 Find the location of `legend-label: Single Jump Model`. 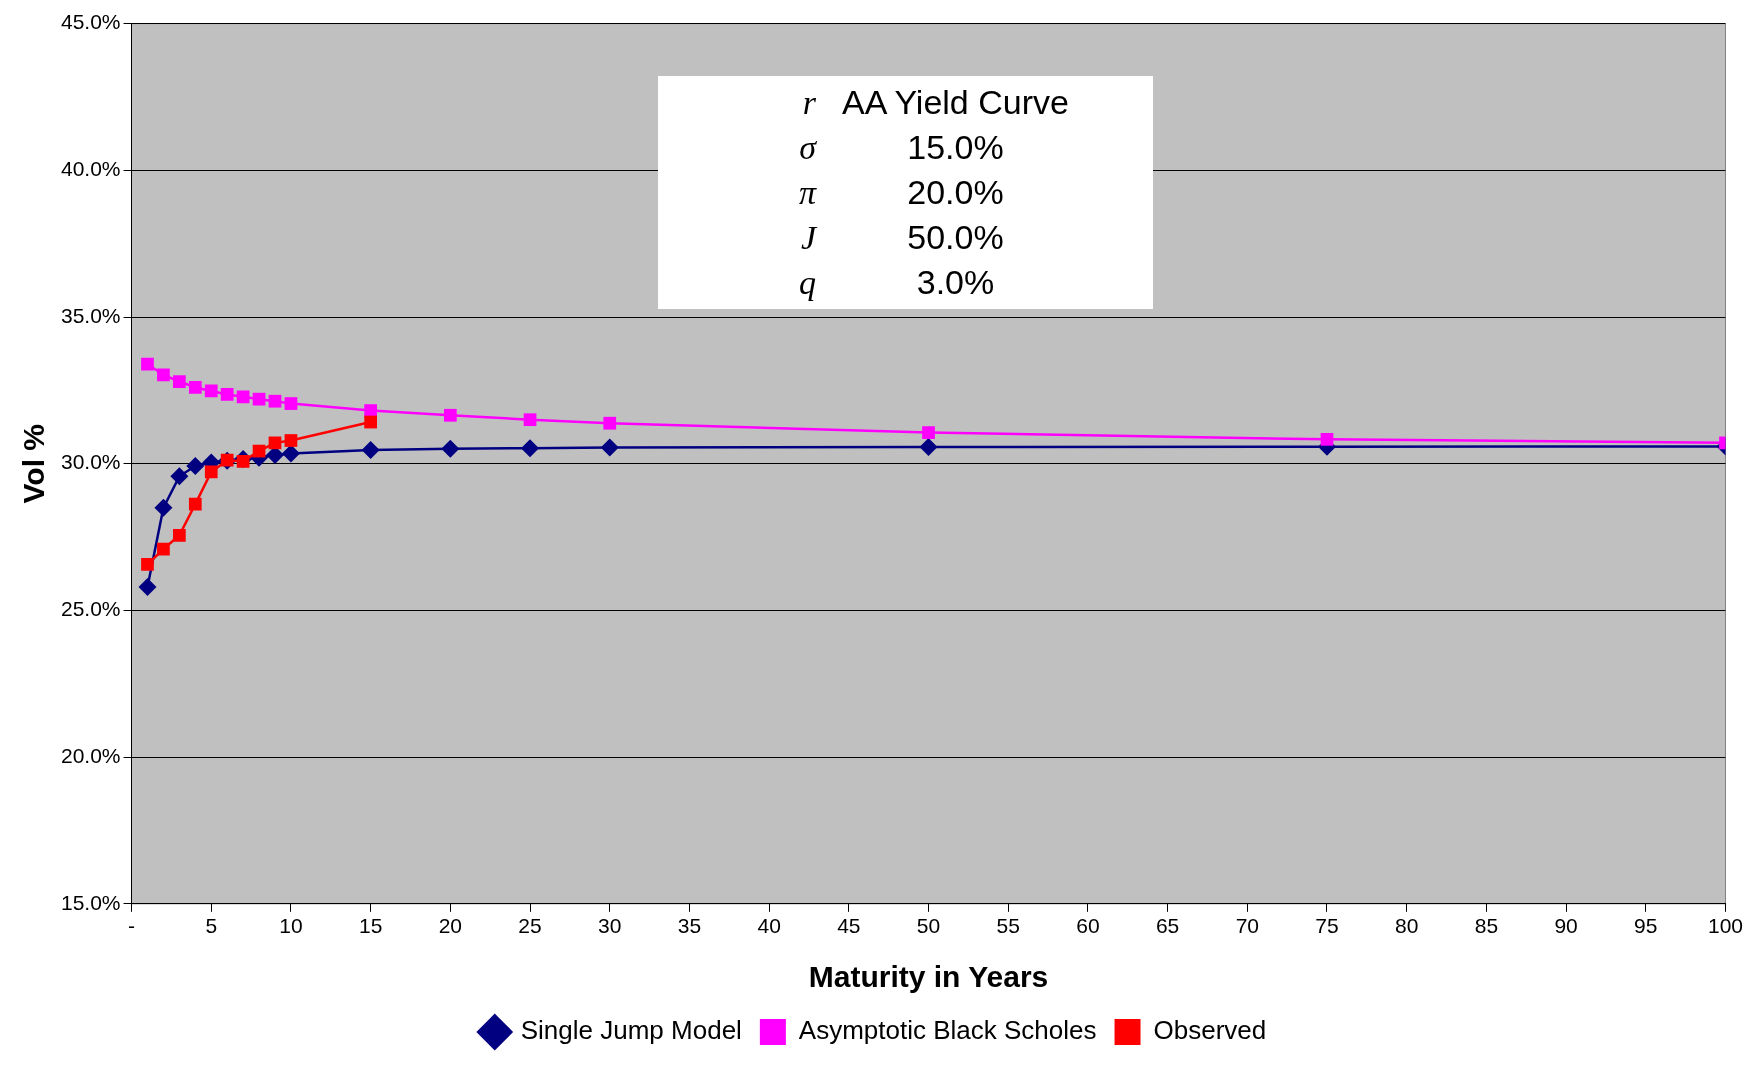

legend-label: Single Jump Model is located at coordinates (631, 1030).